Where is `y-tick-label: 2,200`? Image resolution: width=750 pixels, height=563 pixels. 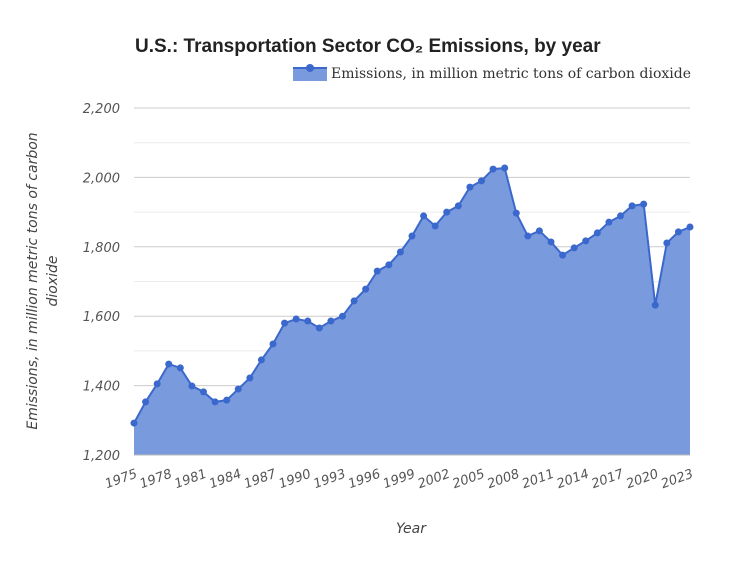
y-tick-label: 2,200 is located at coordinates (101, 109).